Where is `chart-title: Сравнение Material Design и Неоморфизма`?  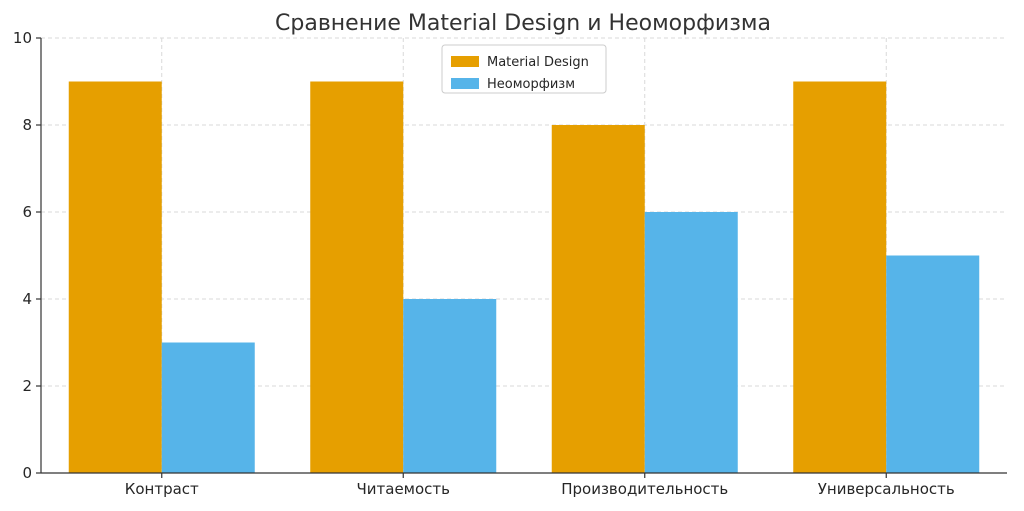 chart-title: Сравнение Material Design и Неоморфизма is located at coordinates (523, 23).